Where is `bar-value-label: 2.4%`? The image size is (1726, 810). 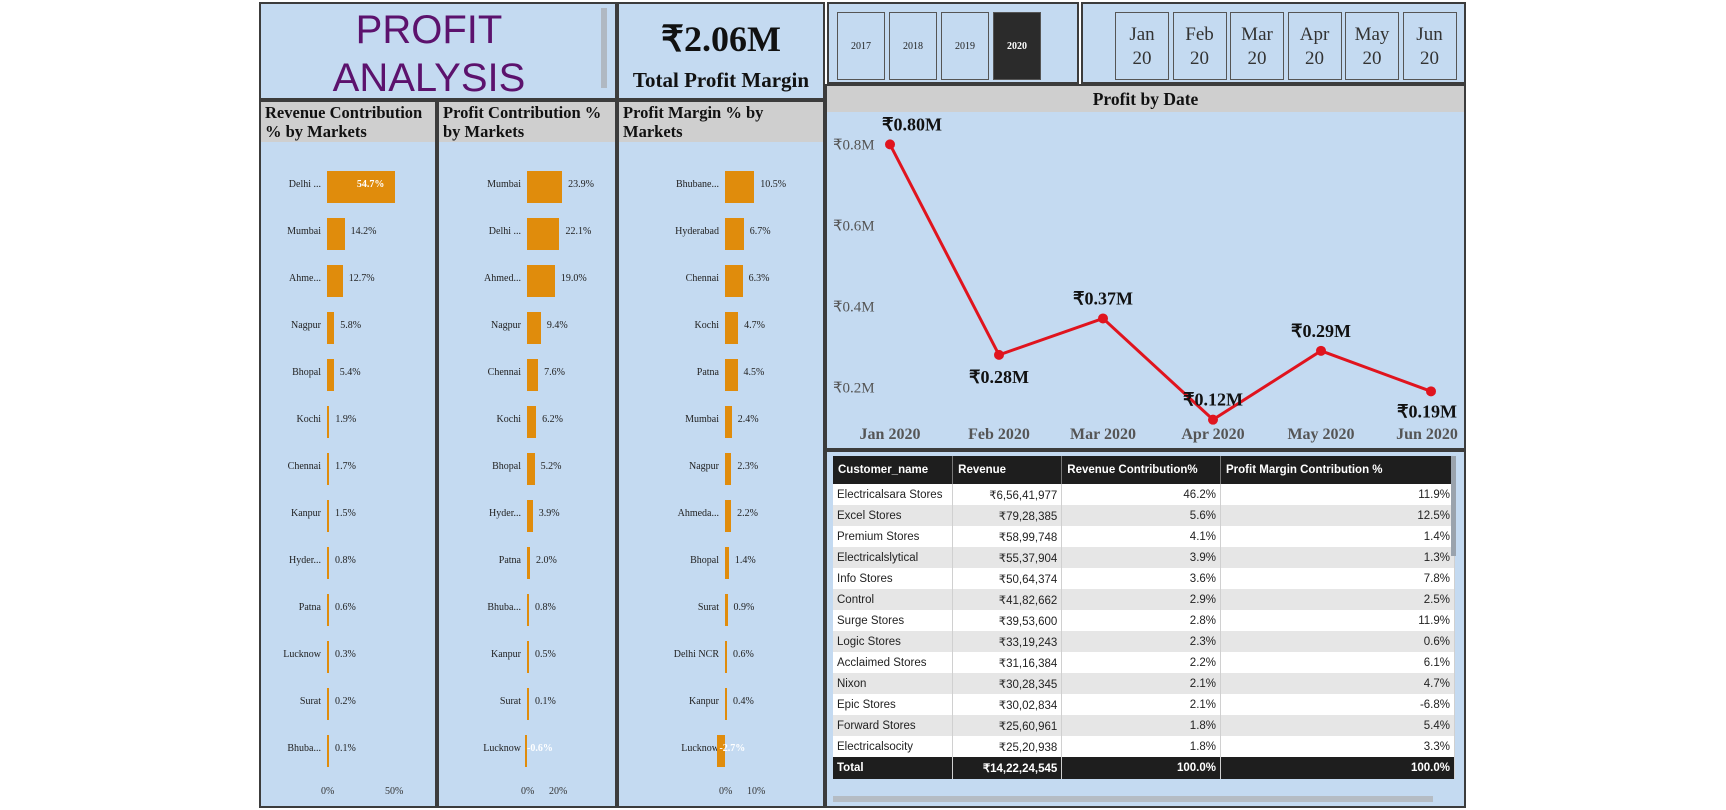
bar-value-label: 2.4% is located at coordinates (748, 419).